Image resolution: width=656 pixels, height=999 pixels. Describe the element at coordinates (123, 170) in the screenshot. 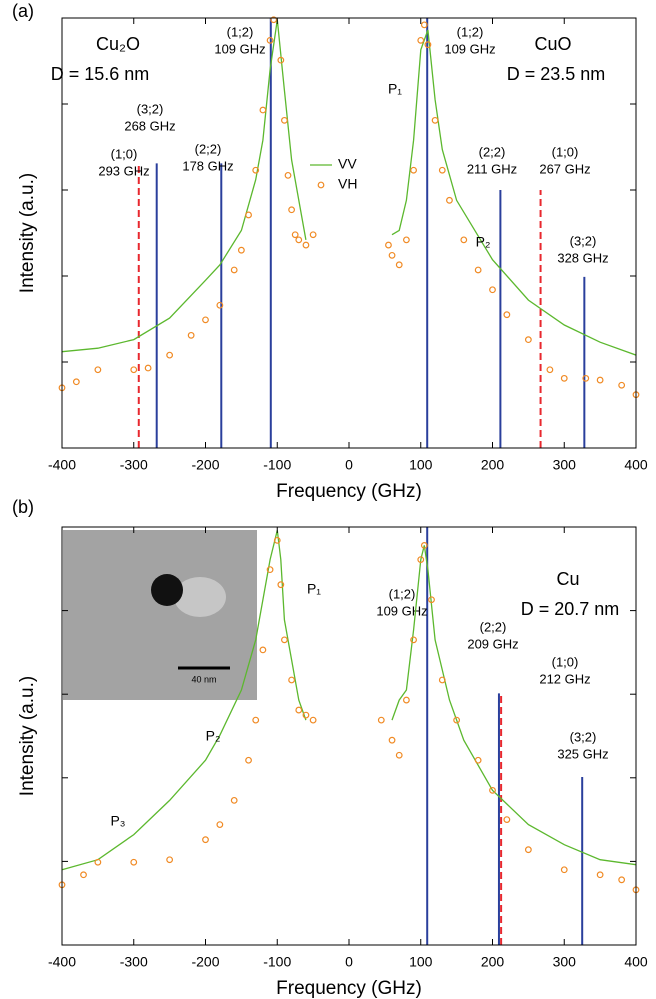

I see `reference-label: 293 GHz` at that location.